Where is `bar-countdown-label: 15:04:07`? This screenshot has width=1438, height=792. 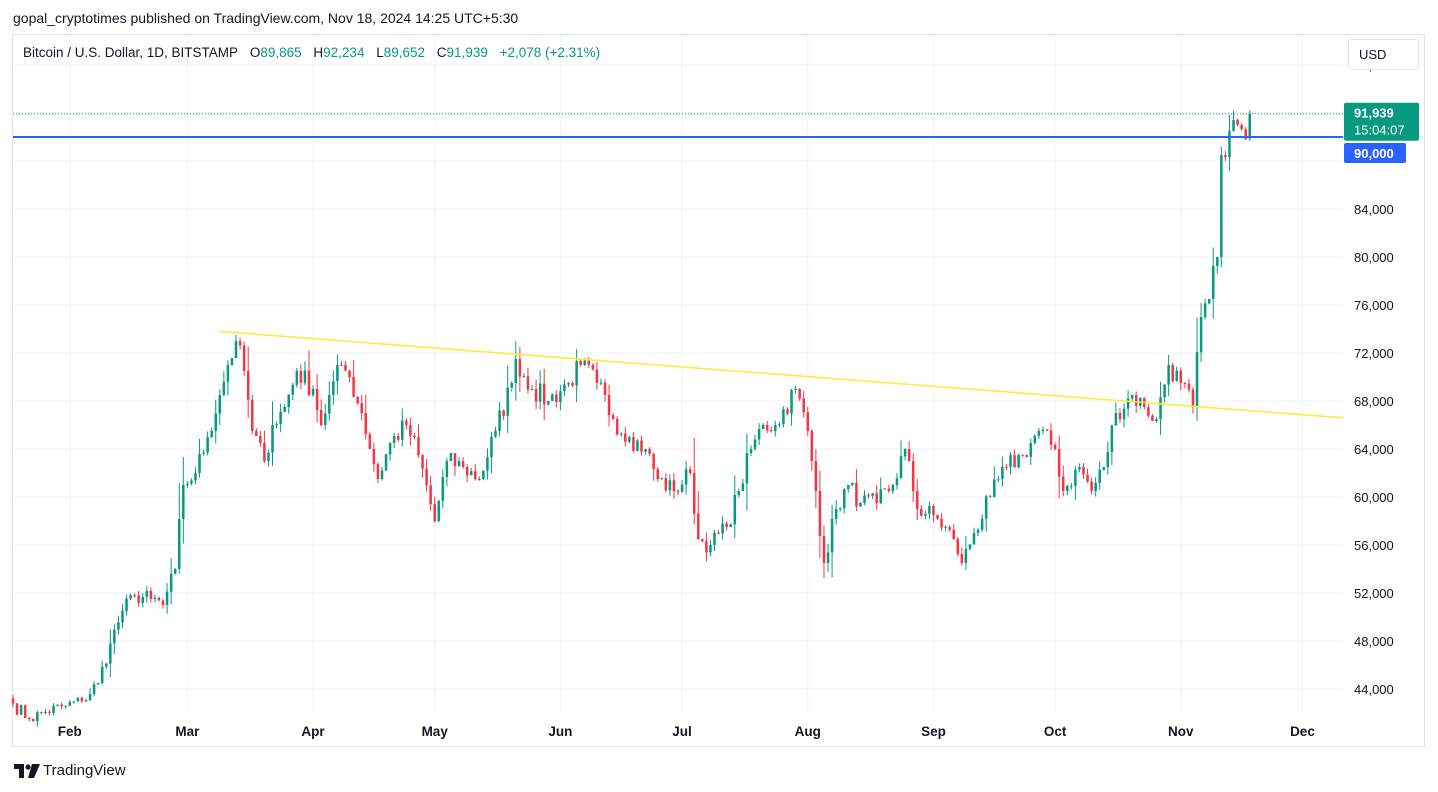 bar-countdown-label: 15:04:07 is located at coordinates (1379, 130).